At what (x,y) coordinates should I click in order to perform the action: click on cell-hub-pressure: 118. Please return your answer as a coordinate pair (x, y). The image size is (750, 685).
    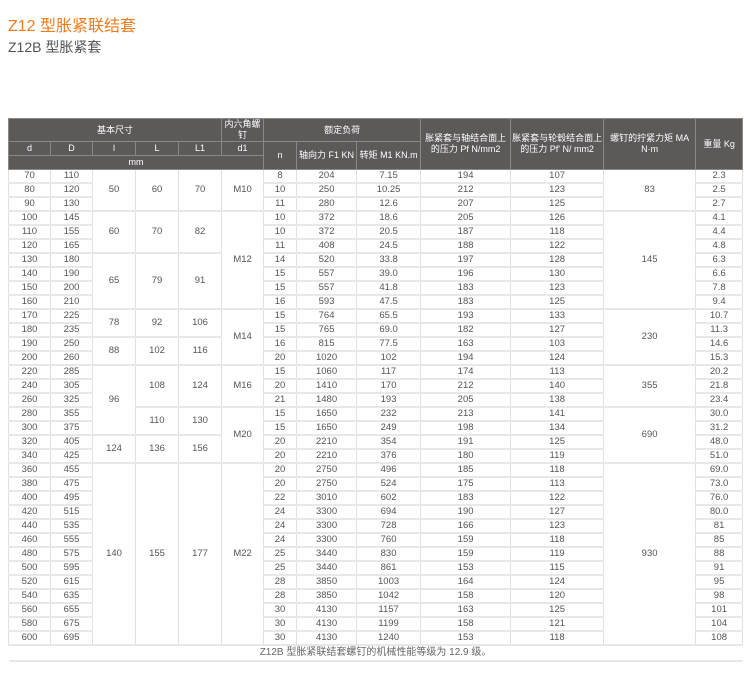
    Looking at the image, I should click on (557, 638).